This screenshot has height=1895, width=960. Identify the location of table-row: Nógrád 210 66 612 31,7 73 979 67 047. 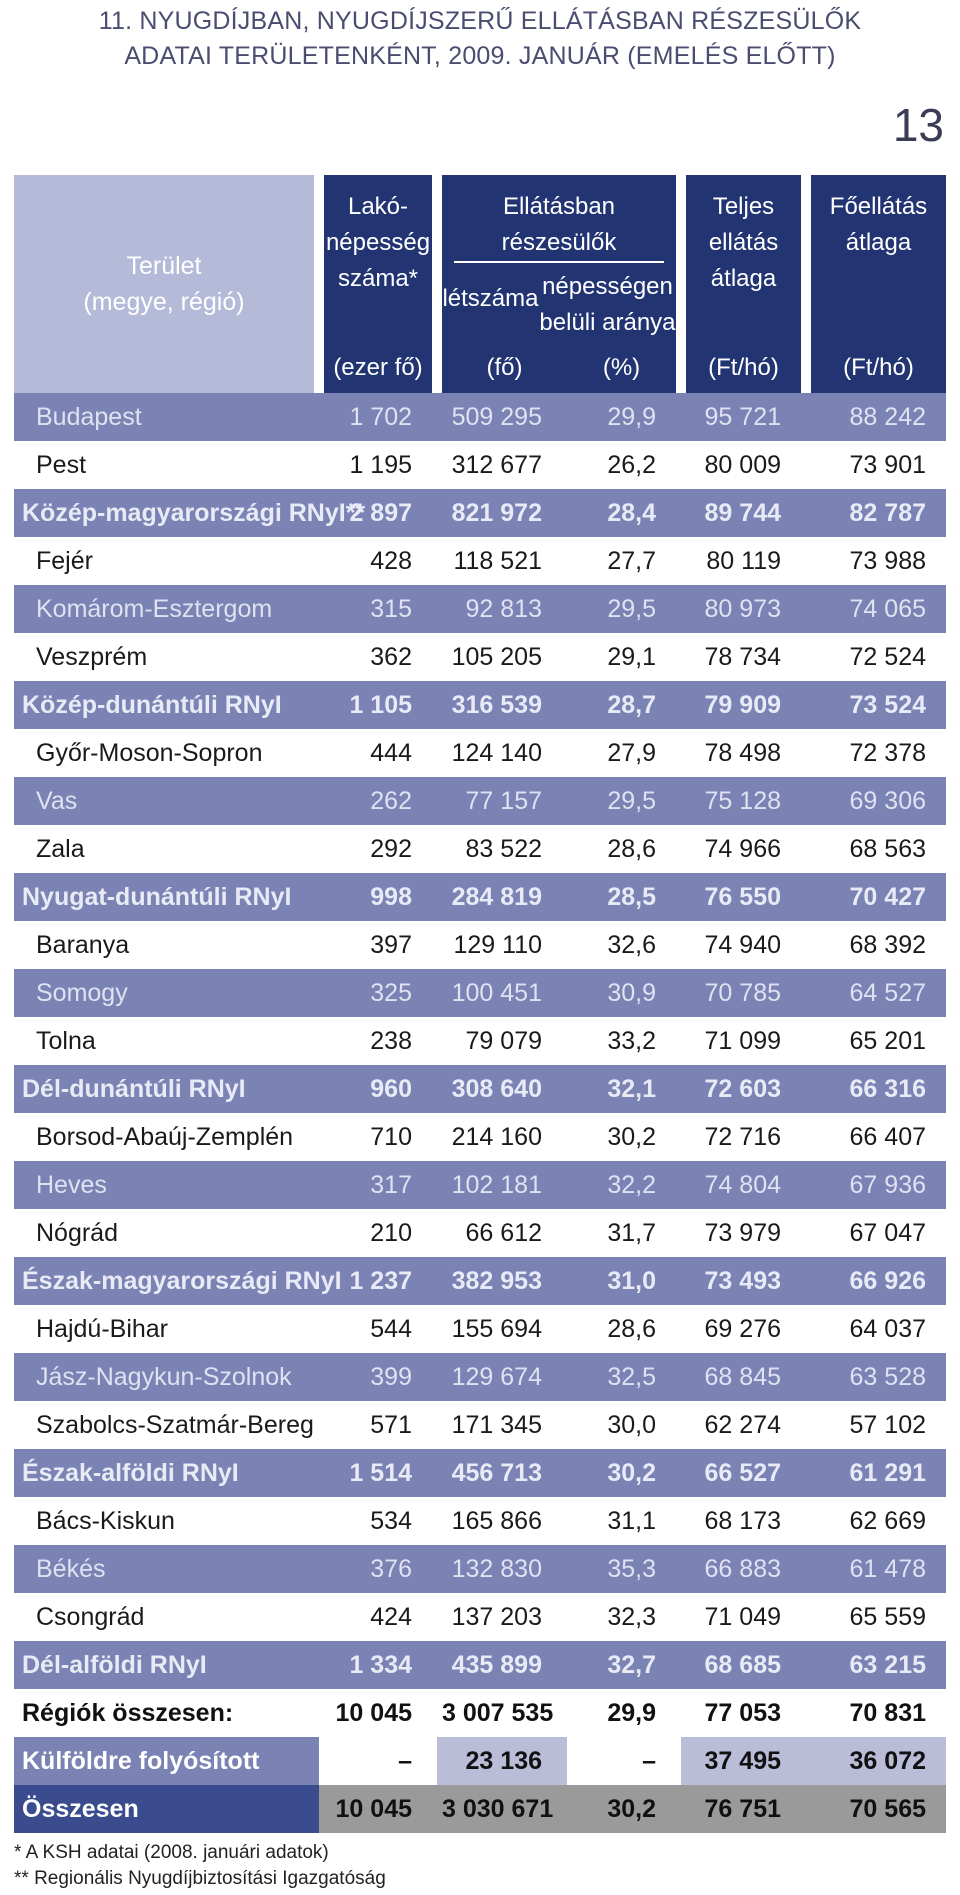
(480, 1233).